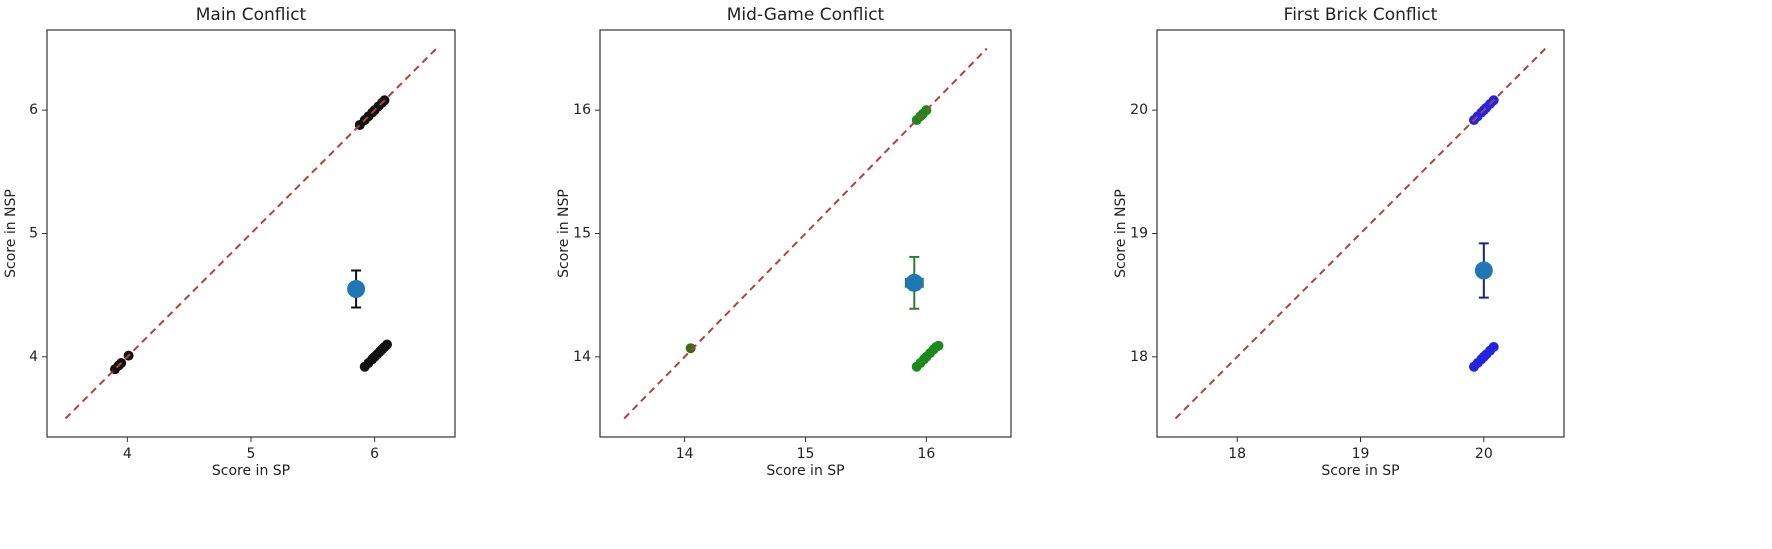 The image size is (1772, 549). What do you see at coordinates (1139, 357) in the screenshot?
I see `y-tick-label: 18` at bounding box center [1139, 357].